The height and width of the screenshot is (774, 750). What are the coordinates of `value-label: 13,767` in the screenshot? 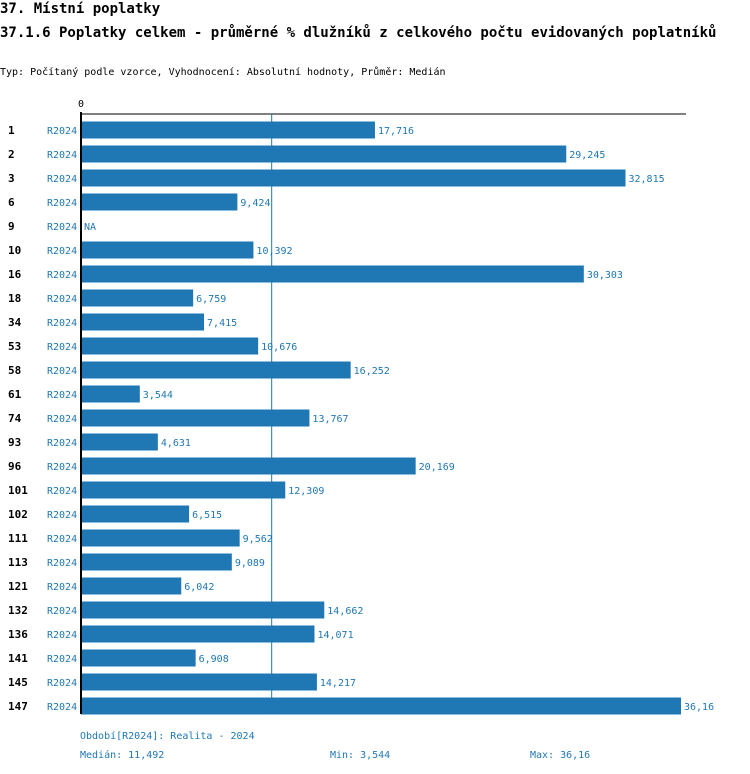 It's located at (330, 419).